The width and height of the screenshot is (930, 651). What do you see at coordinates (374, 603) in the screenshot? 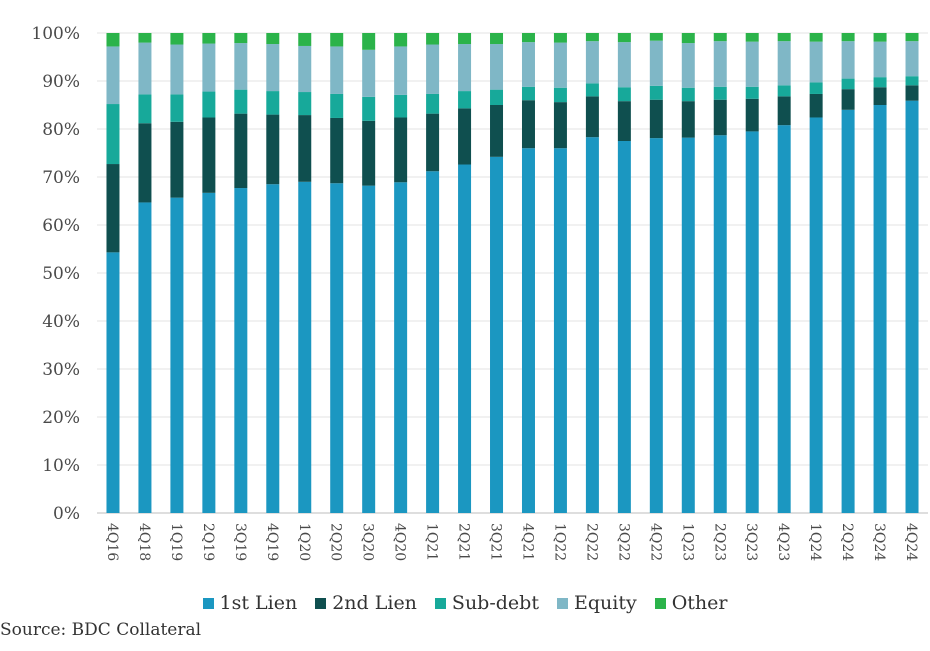
I see `legend-label: 2nd Lien` at bounding box center [374, 603].